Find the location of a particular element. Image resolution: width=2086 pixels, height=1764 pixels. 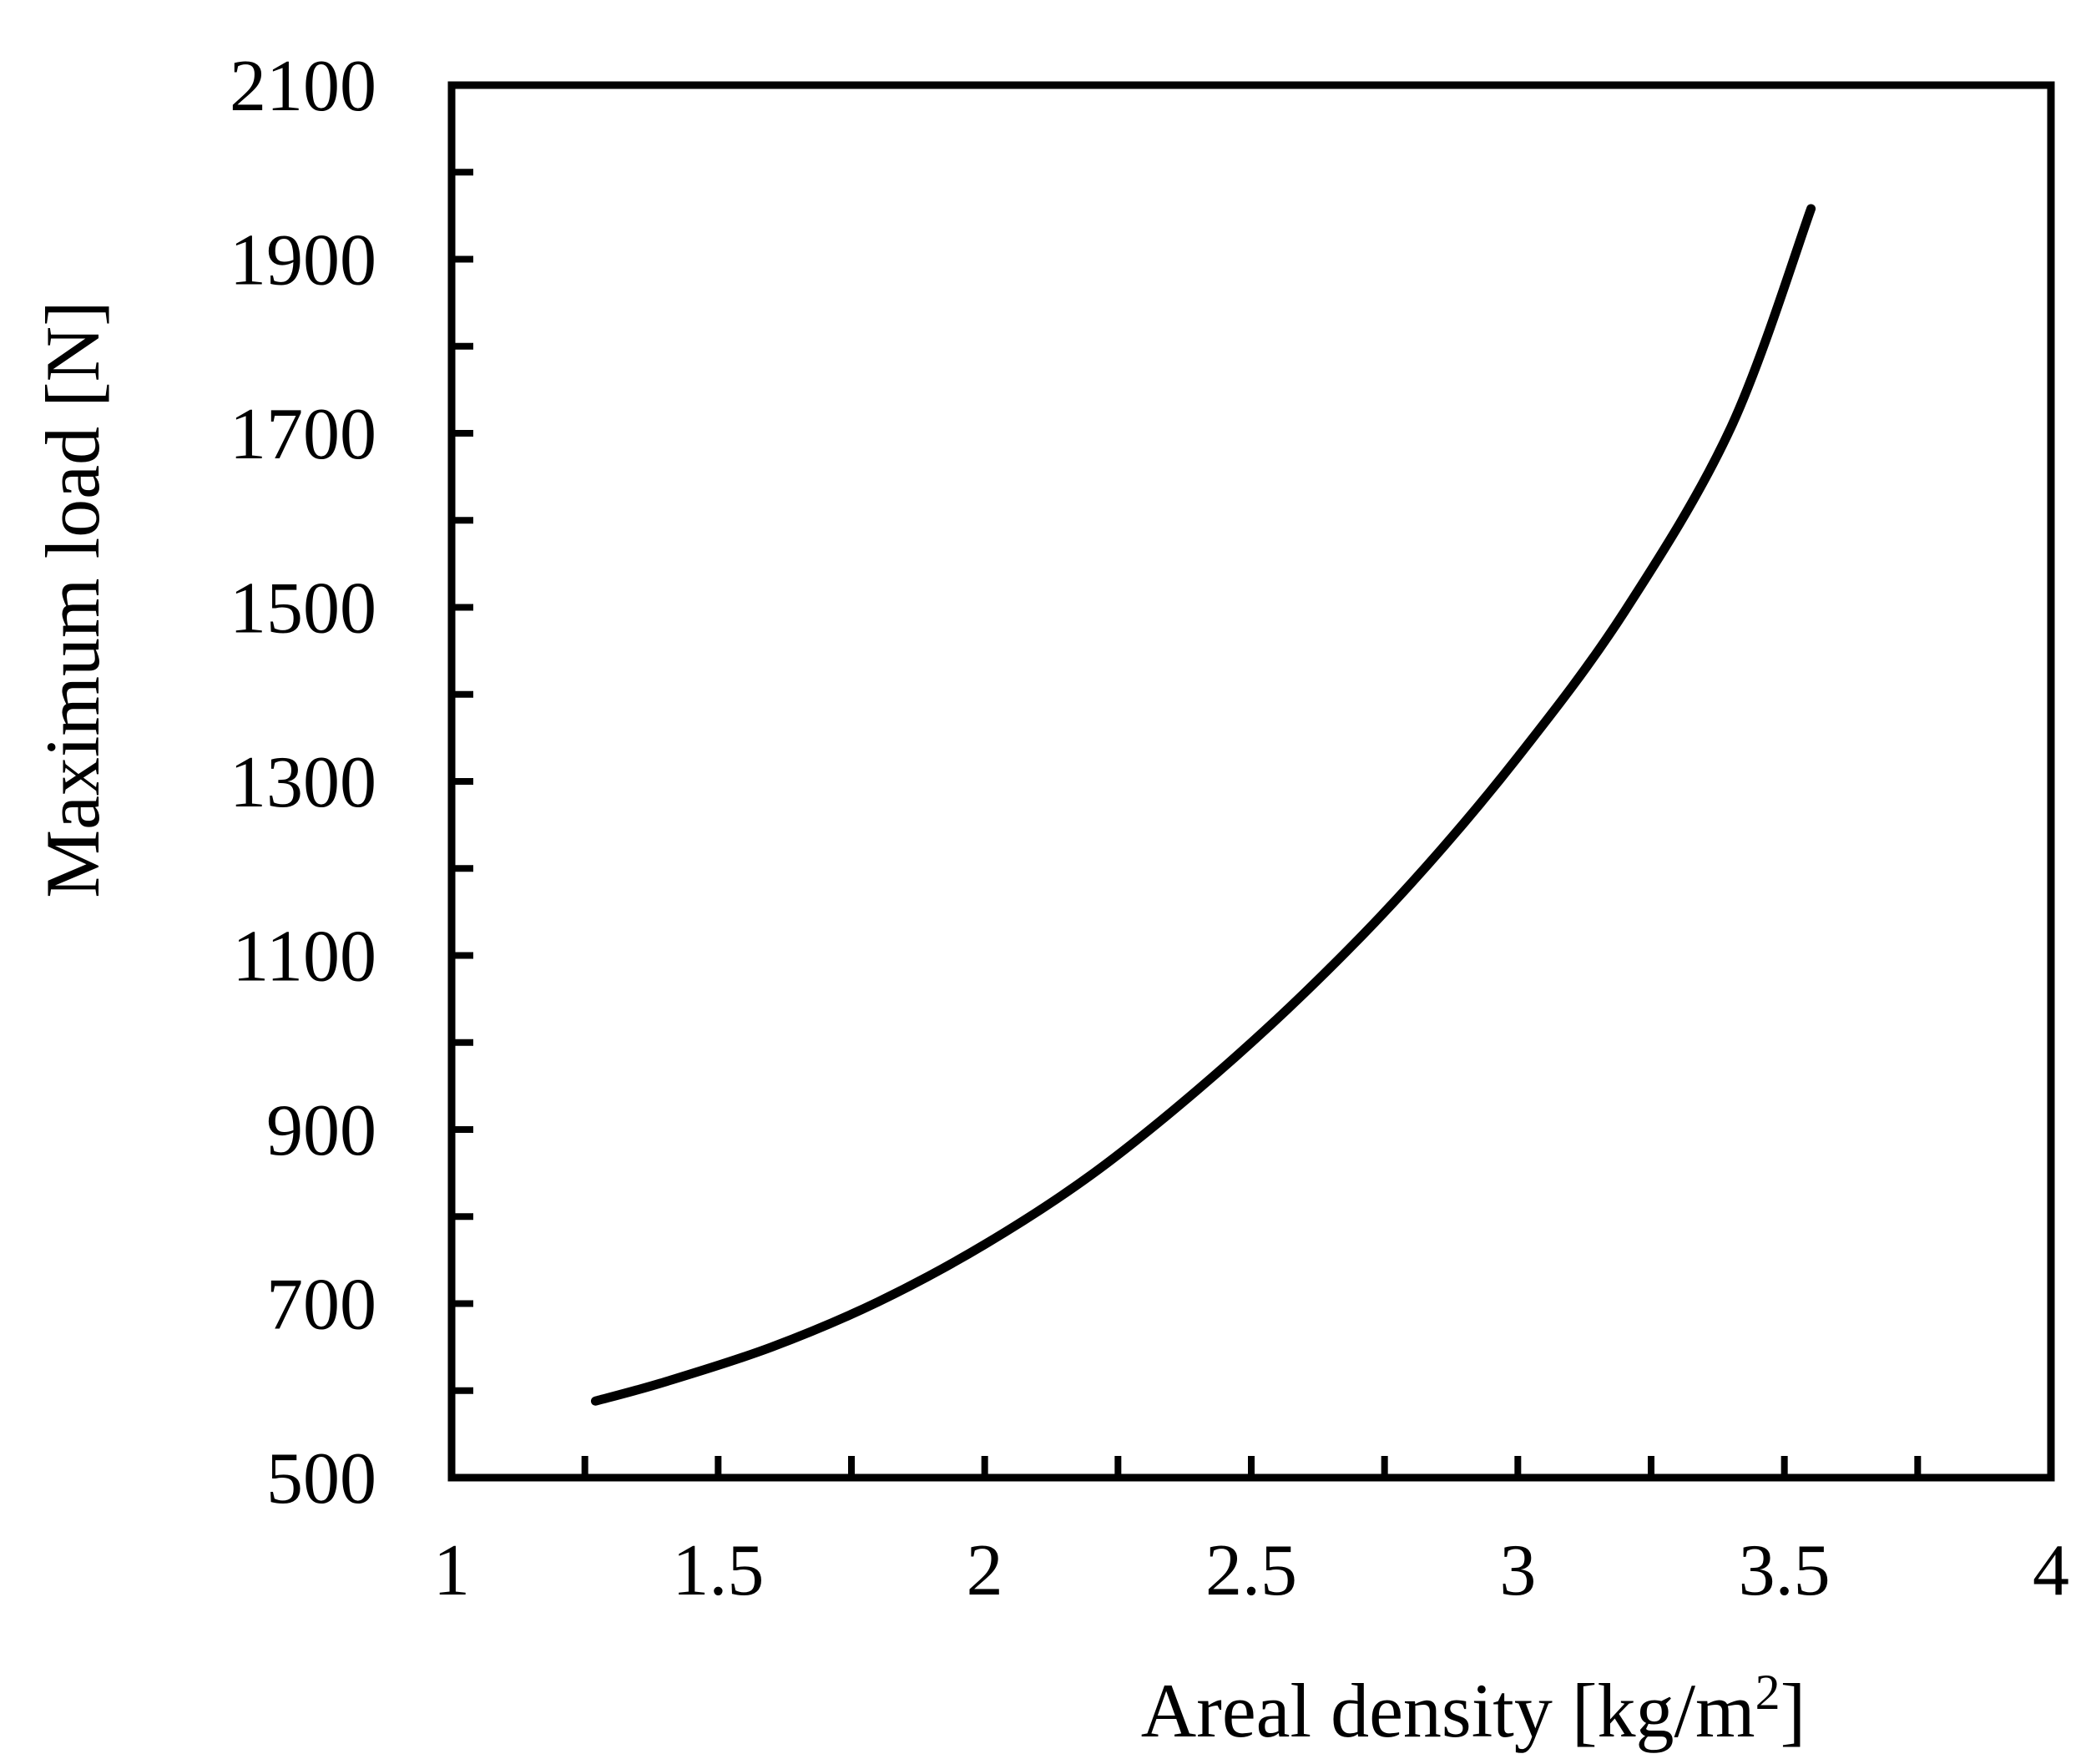

x-axis-title: Areal density [kg/m2] is located at coordinates (1474, 1709).